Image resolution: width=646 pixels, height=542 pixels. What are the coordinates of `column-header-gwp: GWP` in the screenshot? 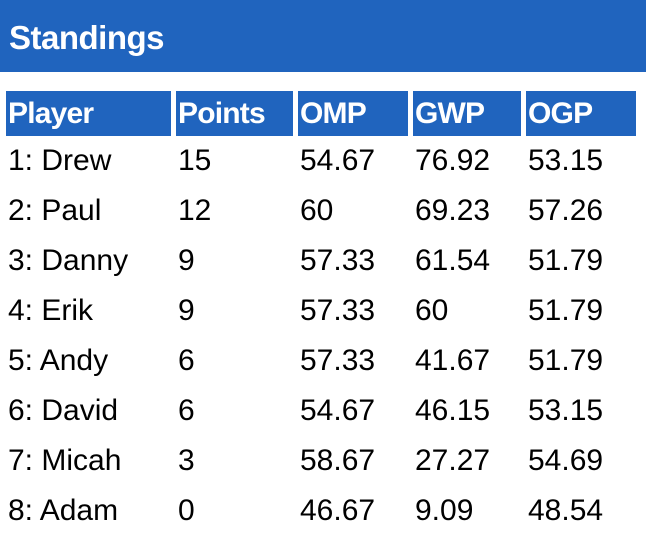 It's located at (467, 113).